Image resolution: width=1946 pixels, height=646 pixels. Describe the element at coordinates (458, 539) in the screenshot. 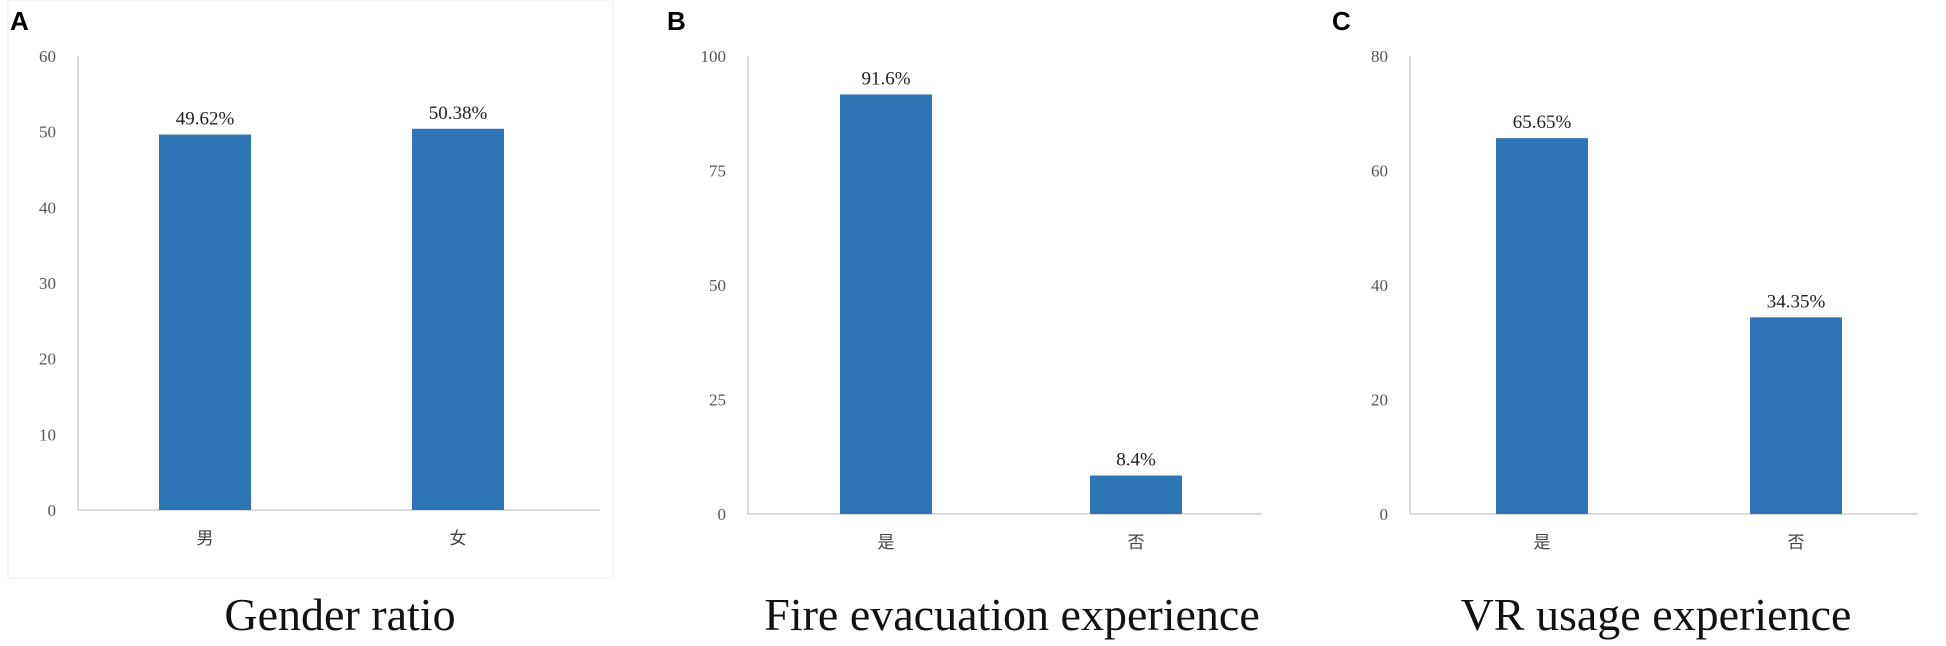

I see `category-label: 女` at that location.